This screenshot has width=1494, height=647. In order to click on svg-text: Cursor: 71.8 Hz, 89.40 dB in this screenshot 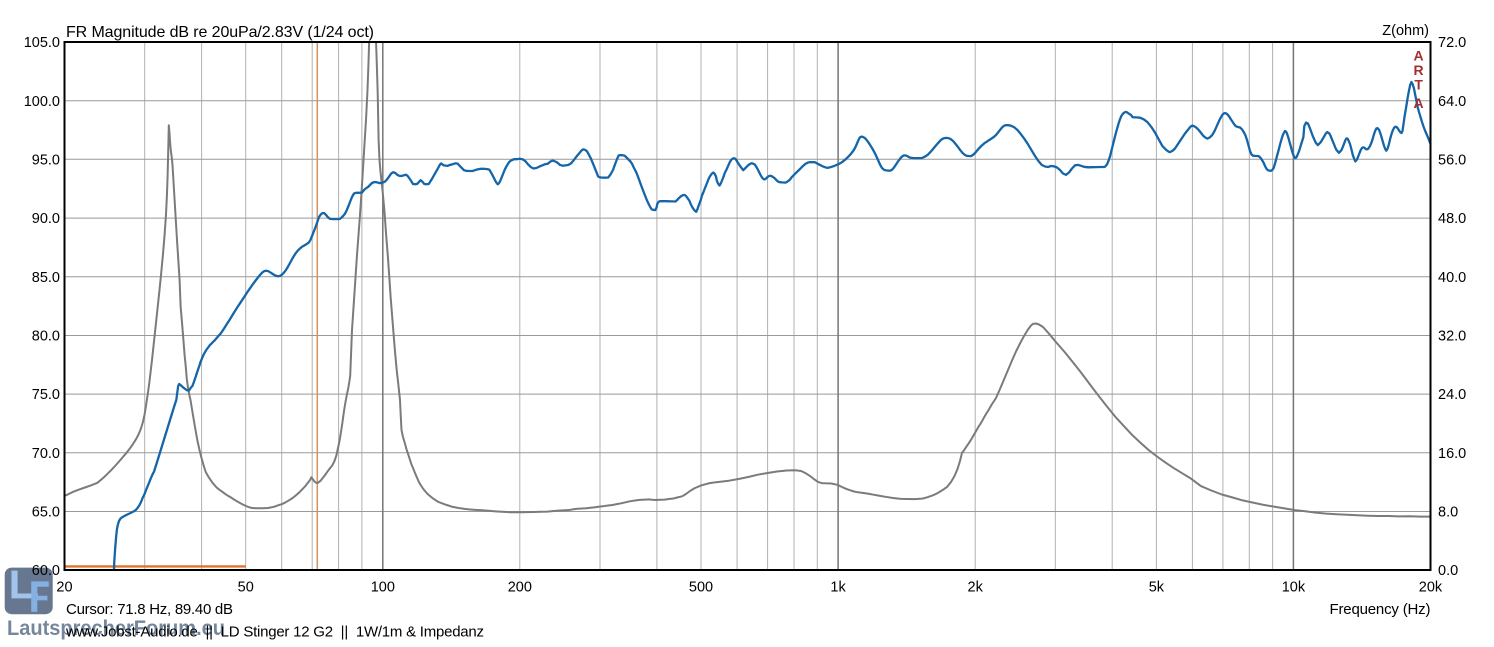, I will do `click(149, 609)`.